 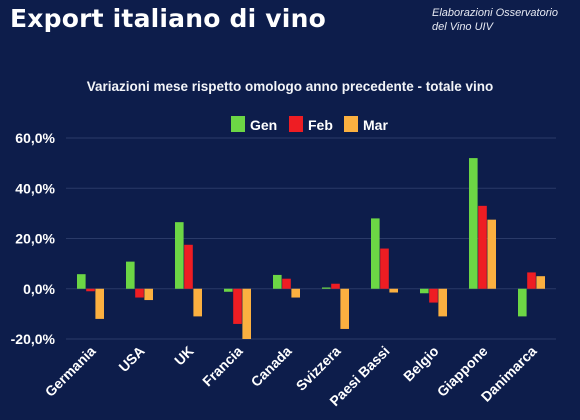 I want to click on source-line-1: Elaborazioni Osservatorio, so click(x=495, y=13).